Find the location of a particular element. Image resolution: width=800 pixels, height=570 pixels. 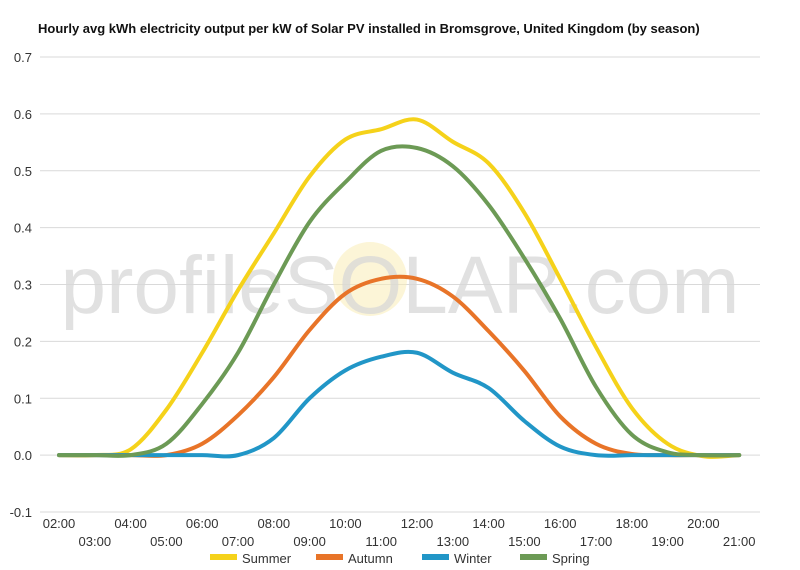

legend-item-spring: Spring is located at coordinates (555, 558).